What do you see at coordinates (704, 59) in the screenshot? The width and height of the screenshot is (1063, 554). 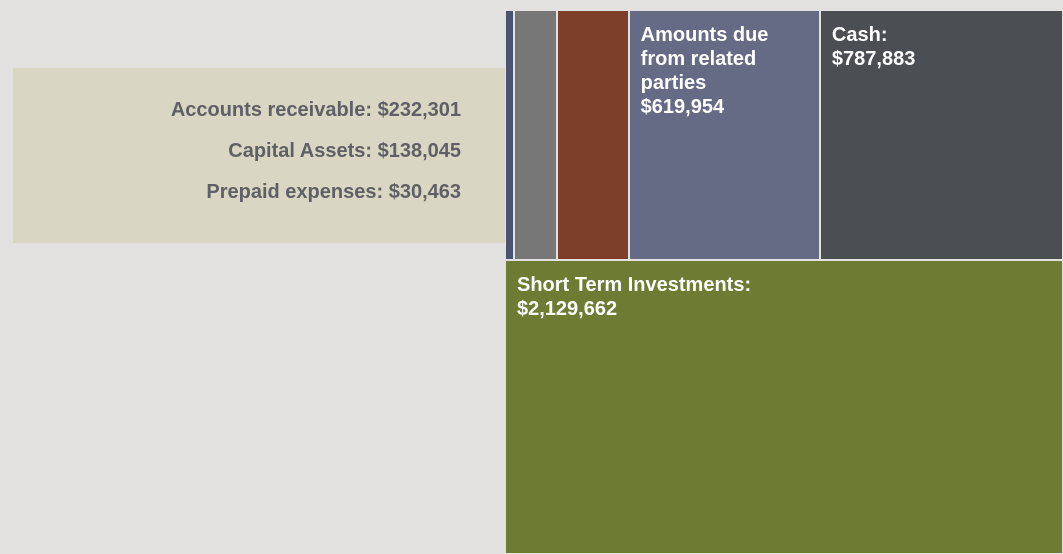 I see `category-label: Amounts due from related parties` at bounding box center [704, 59].